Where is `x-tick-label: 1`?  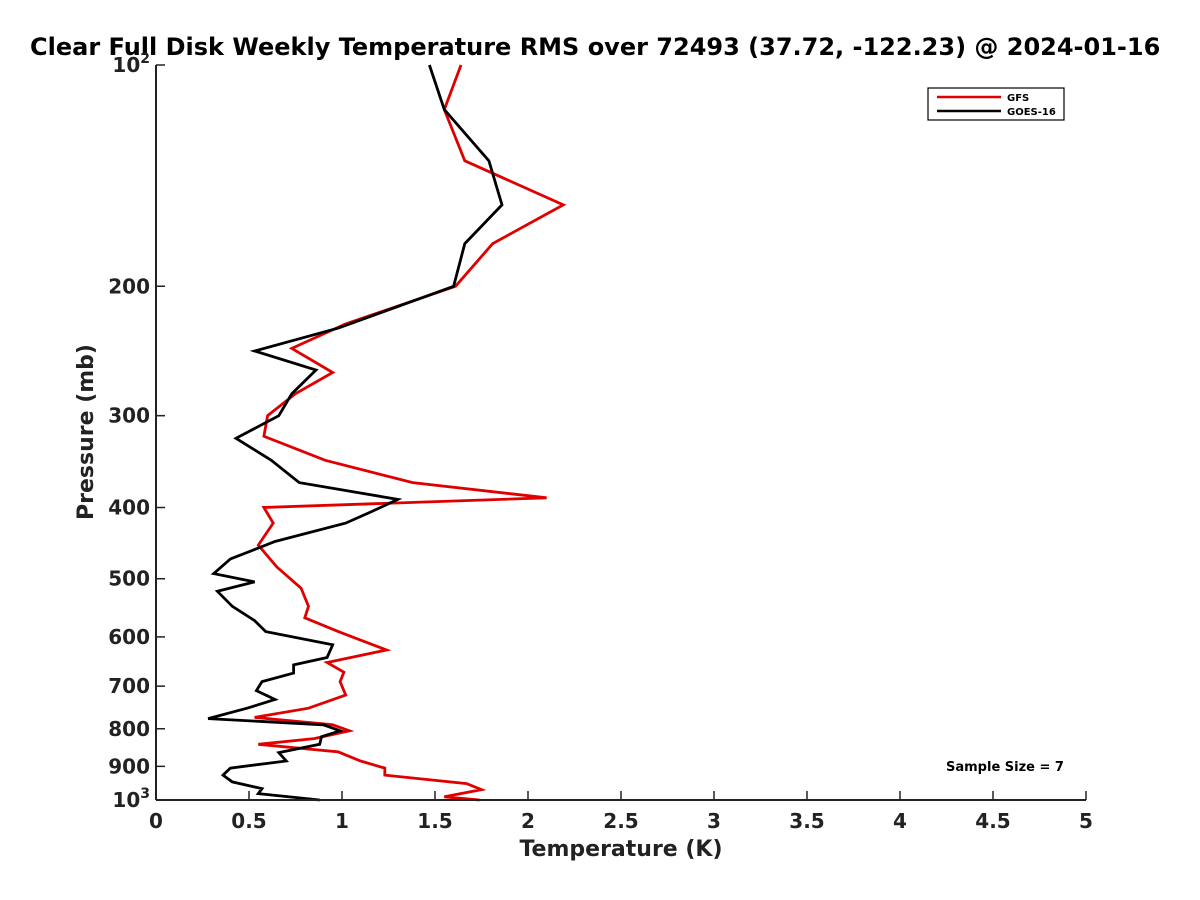 x-tick-label: 1 is located at coordinates (342, 821).